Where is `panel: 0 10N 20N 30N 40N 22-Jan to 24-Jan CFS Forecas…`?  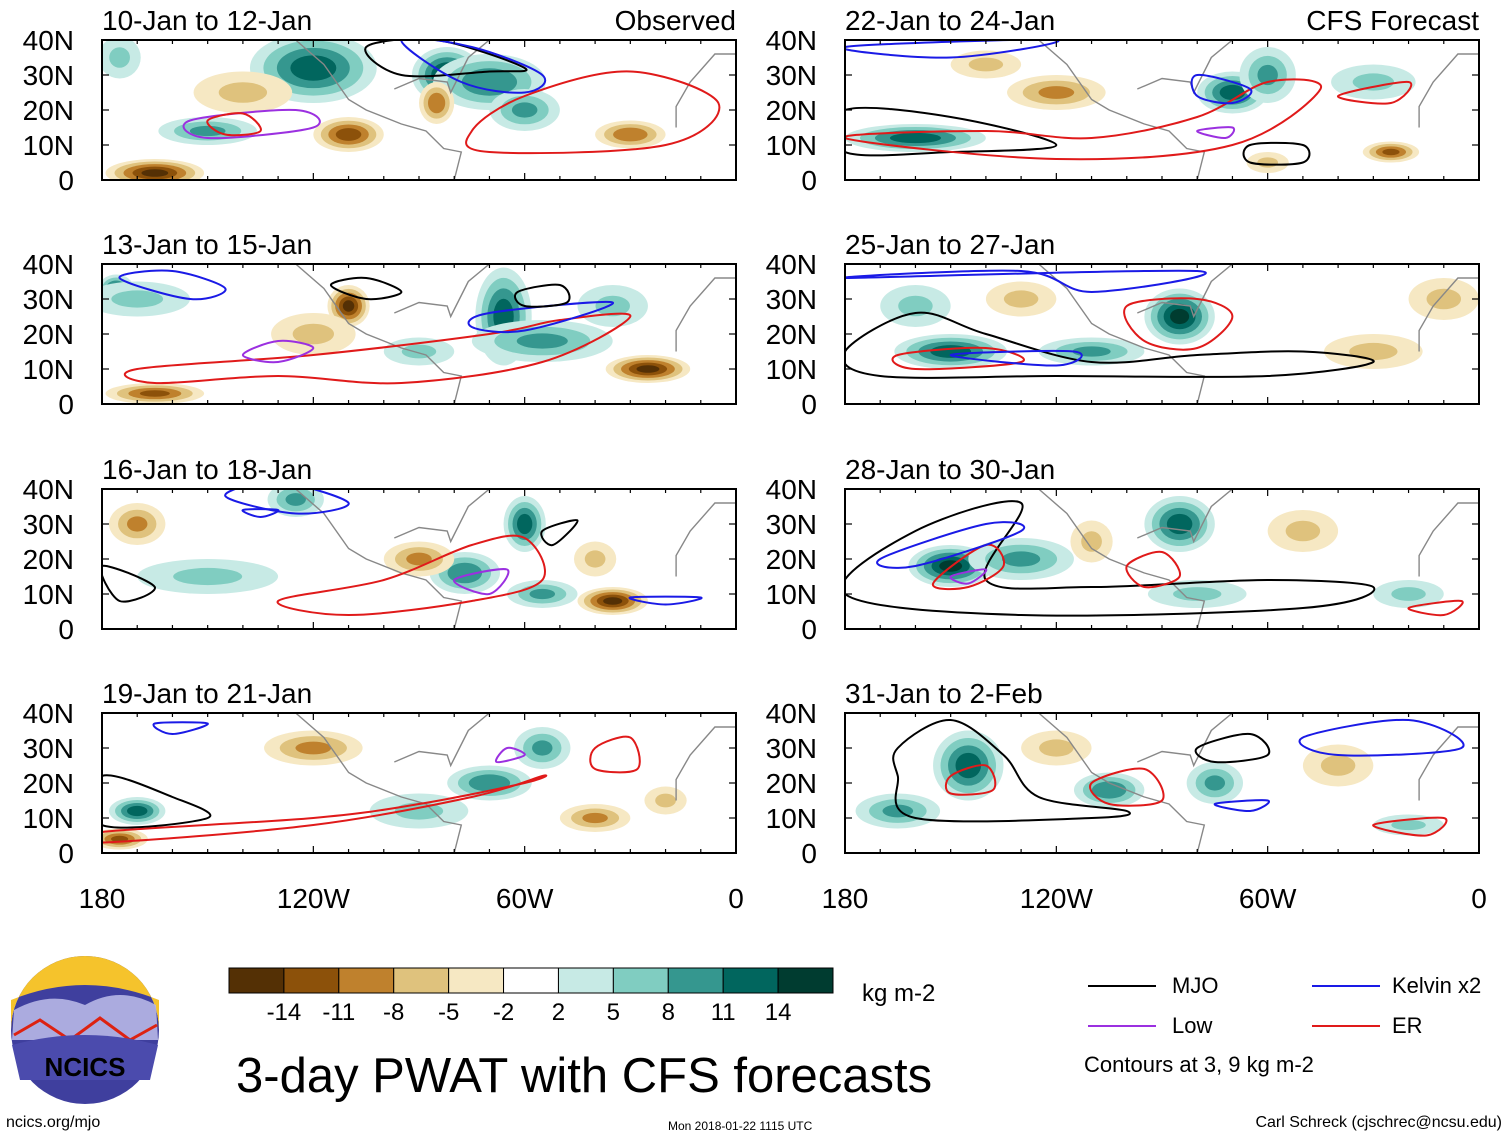
panel: 0 10N 20N 30N 40N 22-Jan to 24-Jan CFS Forecas… is located at coordinates (1123, 100).